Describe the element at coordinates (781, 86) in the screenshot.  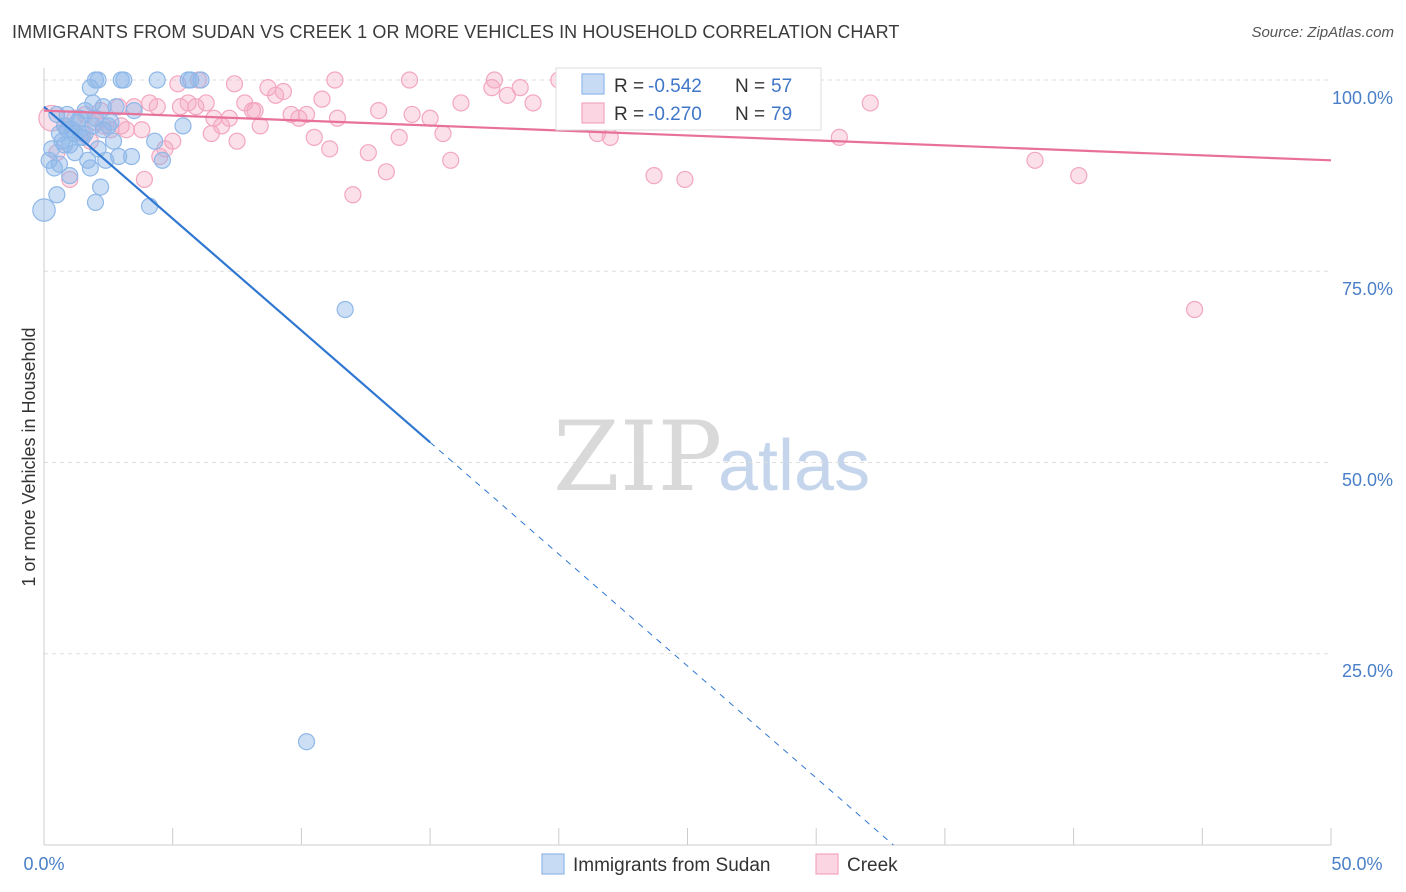
I see `legend-n-value-1: 57` at that location.